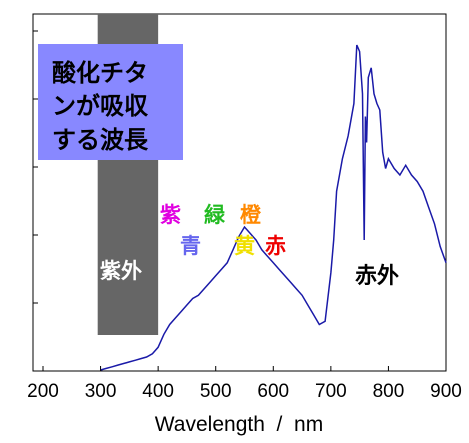  I want to click on x-axis-title: Wavelength / nm, so click(239, 424).